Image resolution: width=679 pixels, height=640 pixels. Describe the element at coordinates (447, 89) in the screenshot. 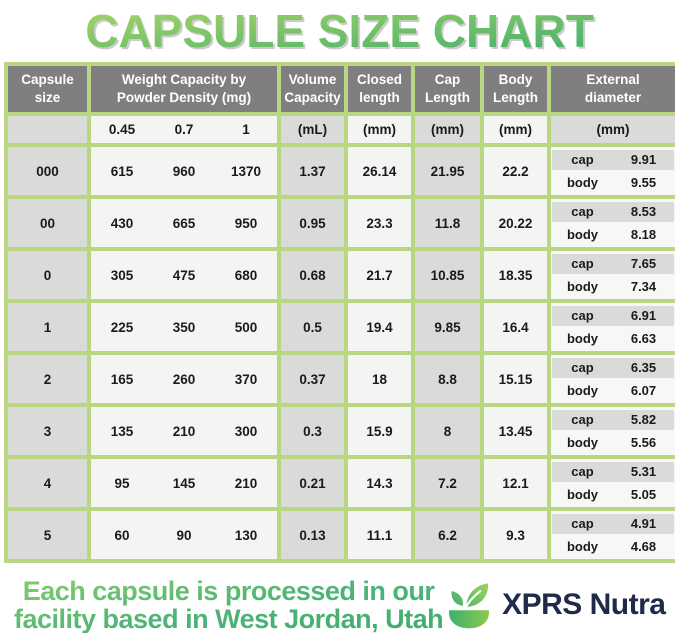

I see `col-header-cap-length: Cap Length` at that location.